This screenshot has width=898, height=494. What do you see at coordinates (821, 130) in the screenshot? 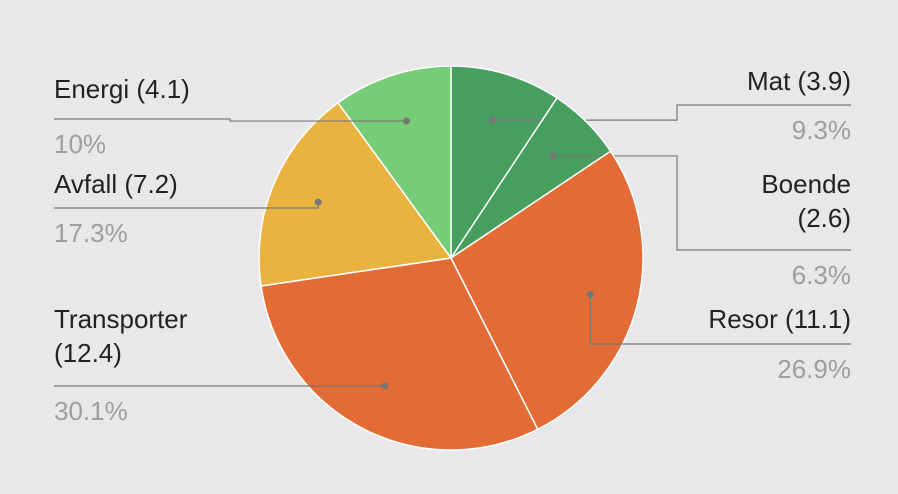
I see `slice-percent: 9.3%` at bounding box center [821, 130].